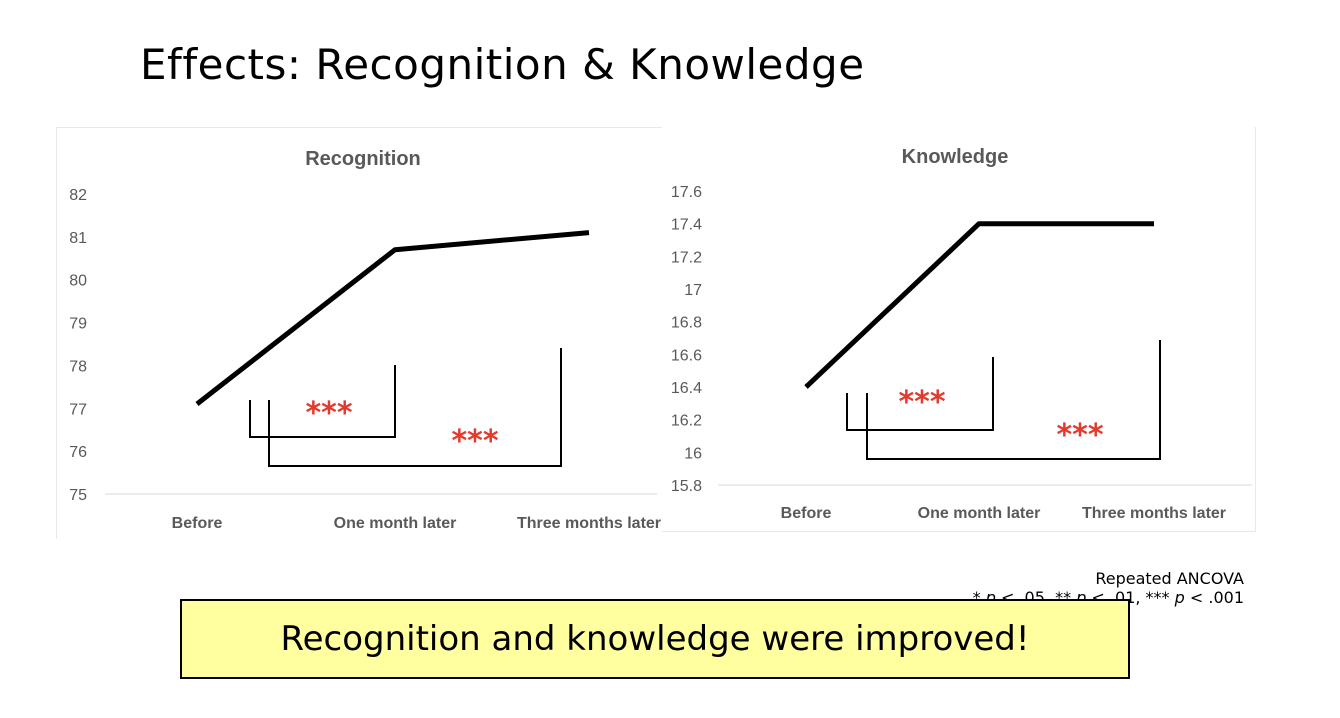 The height and width of the screenshot is (718, 1340). Describe the element at coordinates (686, 421) in the screenshot. I see `knowledge-ytick-label: 16.2` at that location.